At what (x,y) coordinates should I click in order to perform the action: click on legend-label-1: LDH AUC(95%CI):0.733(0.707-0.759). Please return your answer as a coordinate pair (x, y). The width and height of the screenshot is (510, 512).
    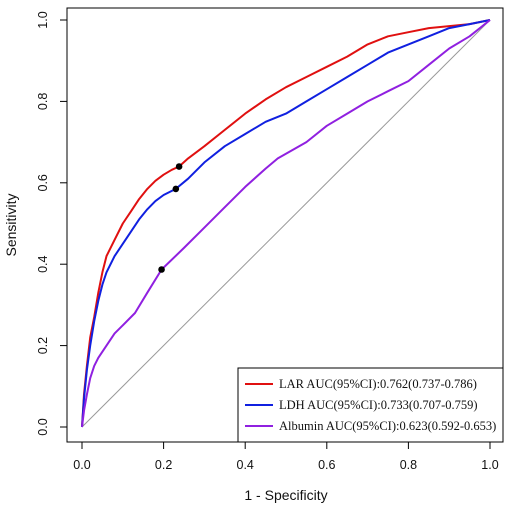
    Looking at the image, I should click on (378, 405).